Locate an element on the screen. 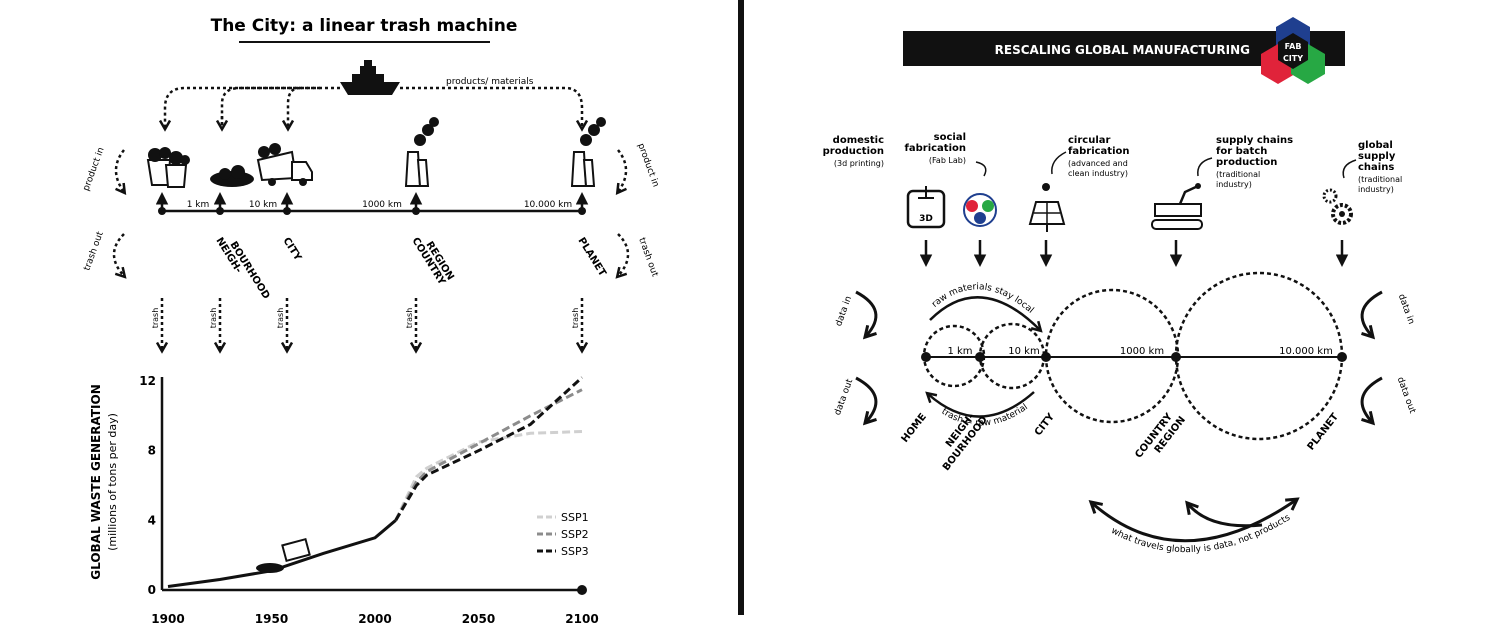  category-title-2: fabrication is located at coordinates (1099, 151).